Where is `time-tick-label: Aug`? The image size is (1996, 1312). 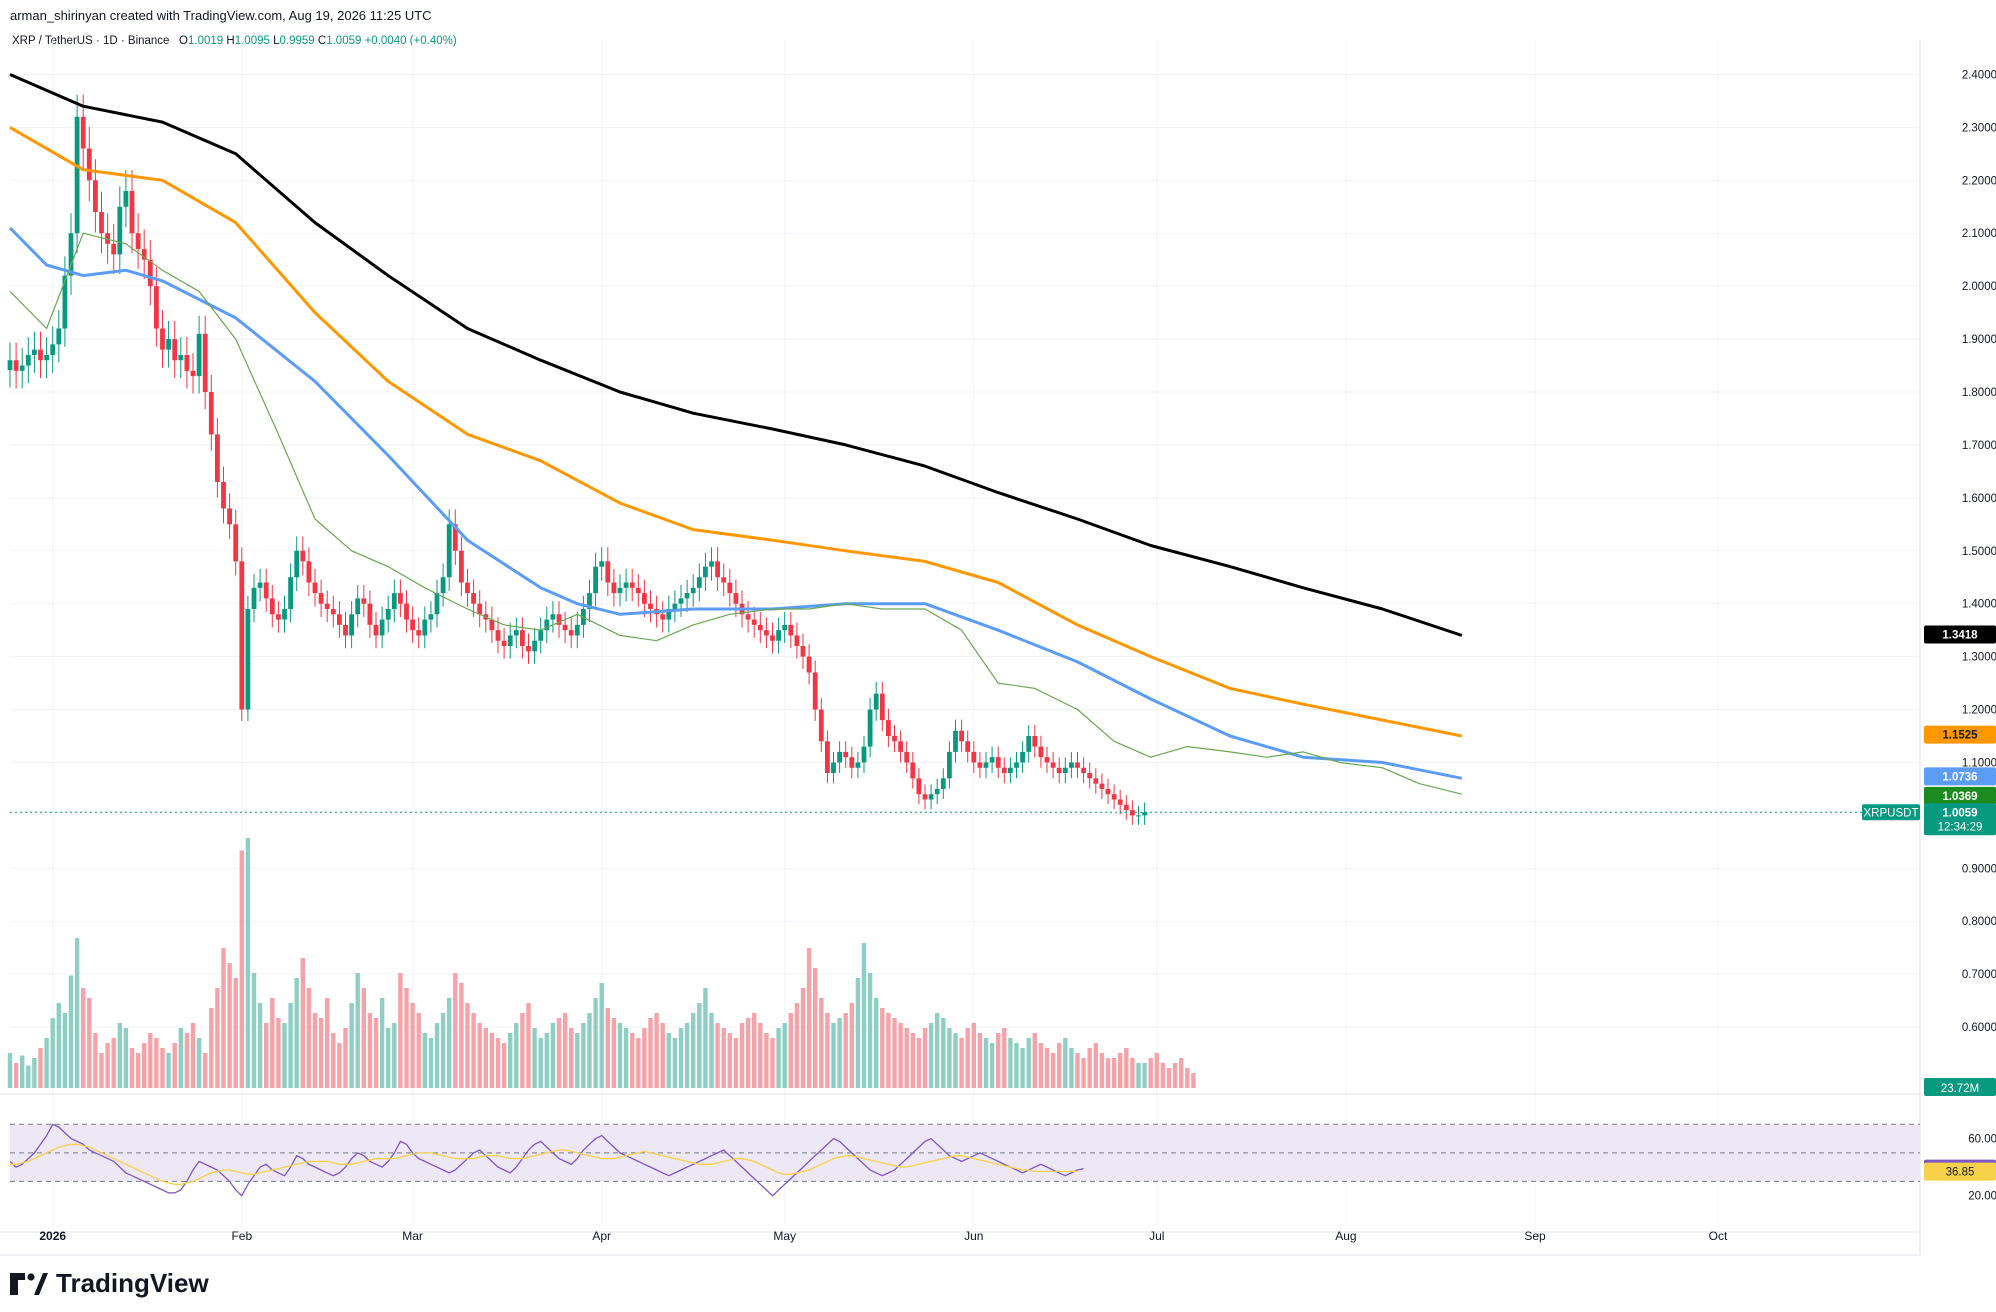 time-tick-label: Aug is located at coordinates (1345, 1236).